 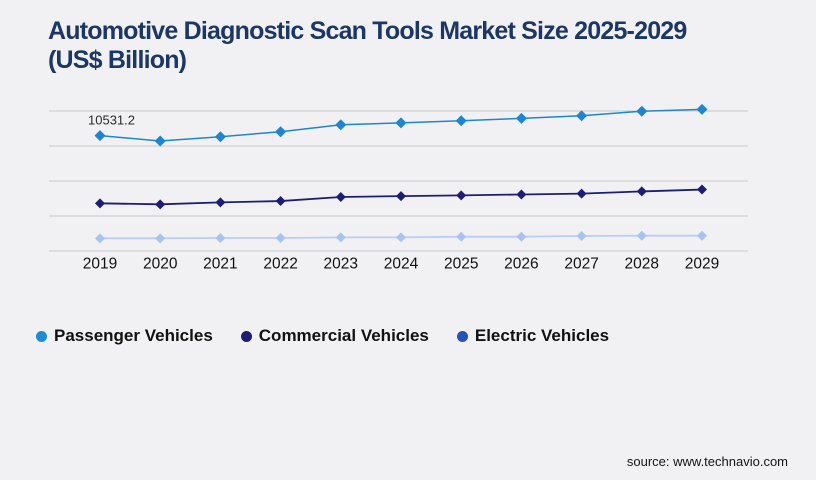 I want to click on marker-commercial-vehicles-2025, so click(x=461, y=195).